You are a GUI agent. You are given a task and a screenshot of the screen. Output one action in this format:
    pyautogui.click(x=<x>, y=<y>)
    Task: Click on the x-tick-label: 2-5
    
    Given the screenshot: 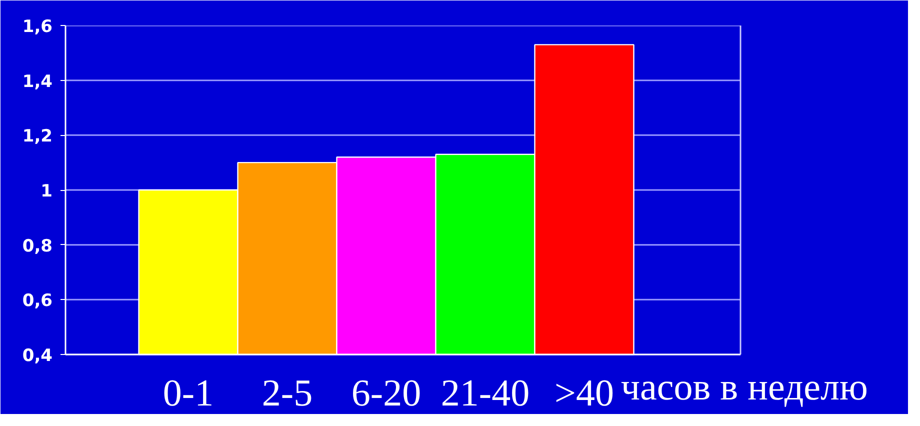 What is the action you would take?
    pyautogui.click(x=287, y=393)
    